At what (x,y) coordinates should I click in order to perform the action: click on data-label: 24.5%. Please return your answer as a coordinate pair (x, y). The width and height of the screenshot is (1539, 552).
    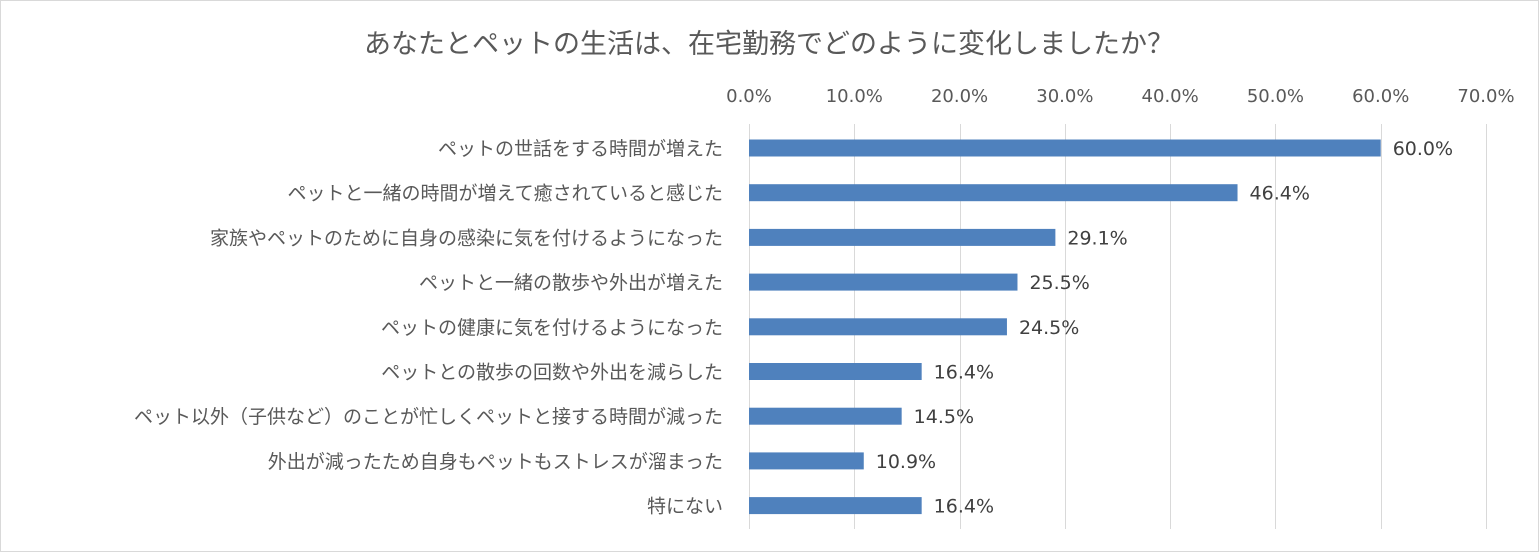
    Looking at the image, I should click on (1049, 328).